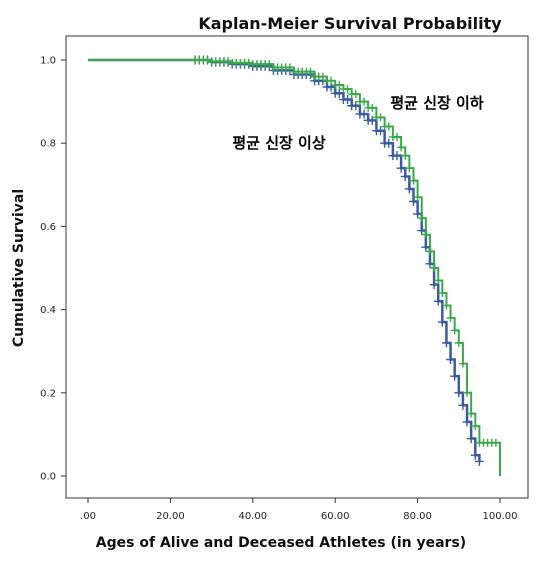 The width and height of the screenshot is (550, 562). I want to click on annotation-above-average-height: 평균 신장 이상, so click(278, 143).